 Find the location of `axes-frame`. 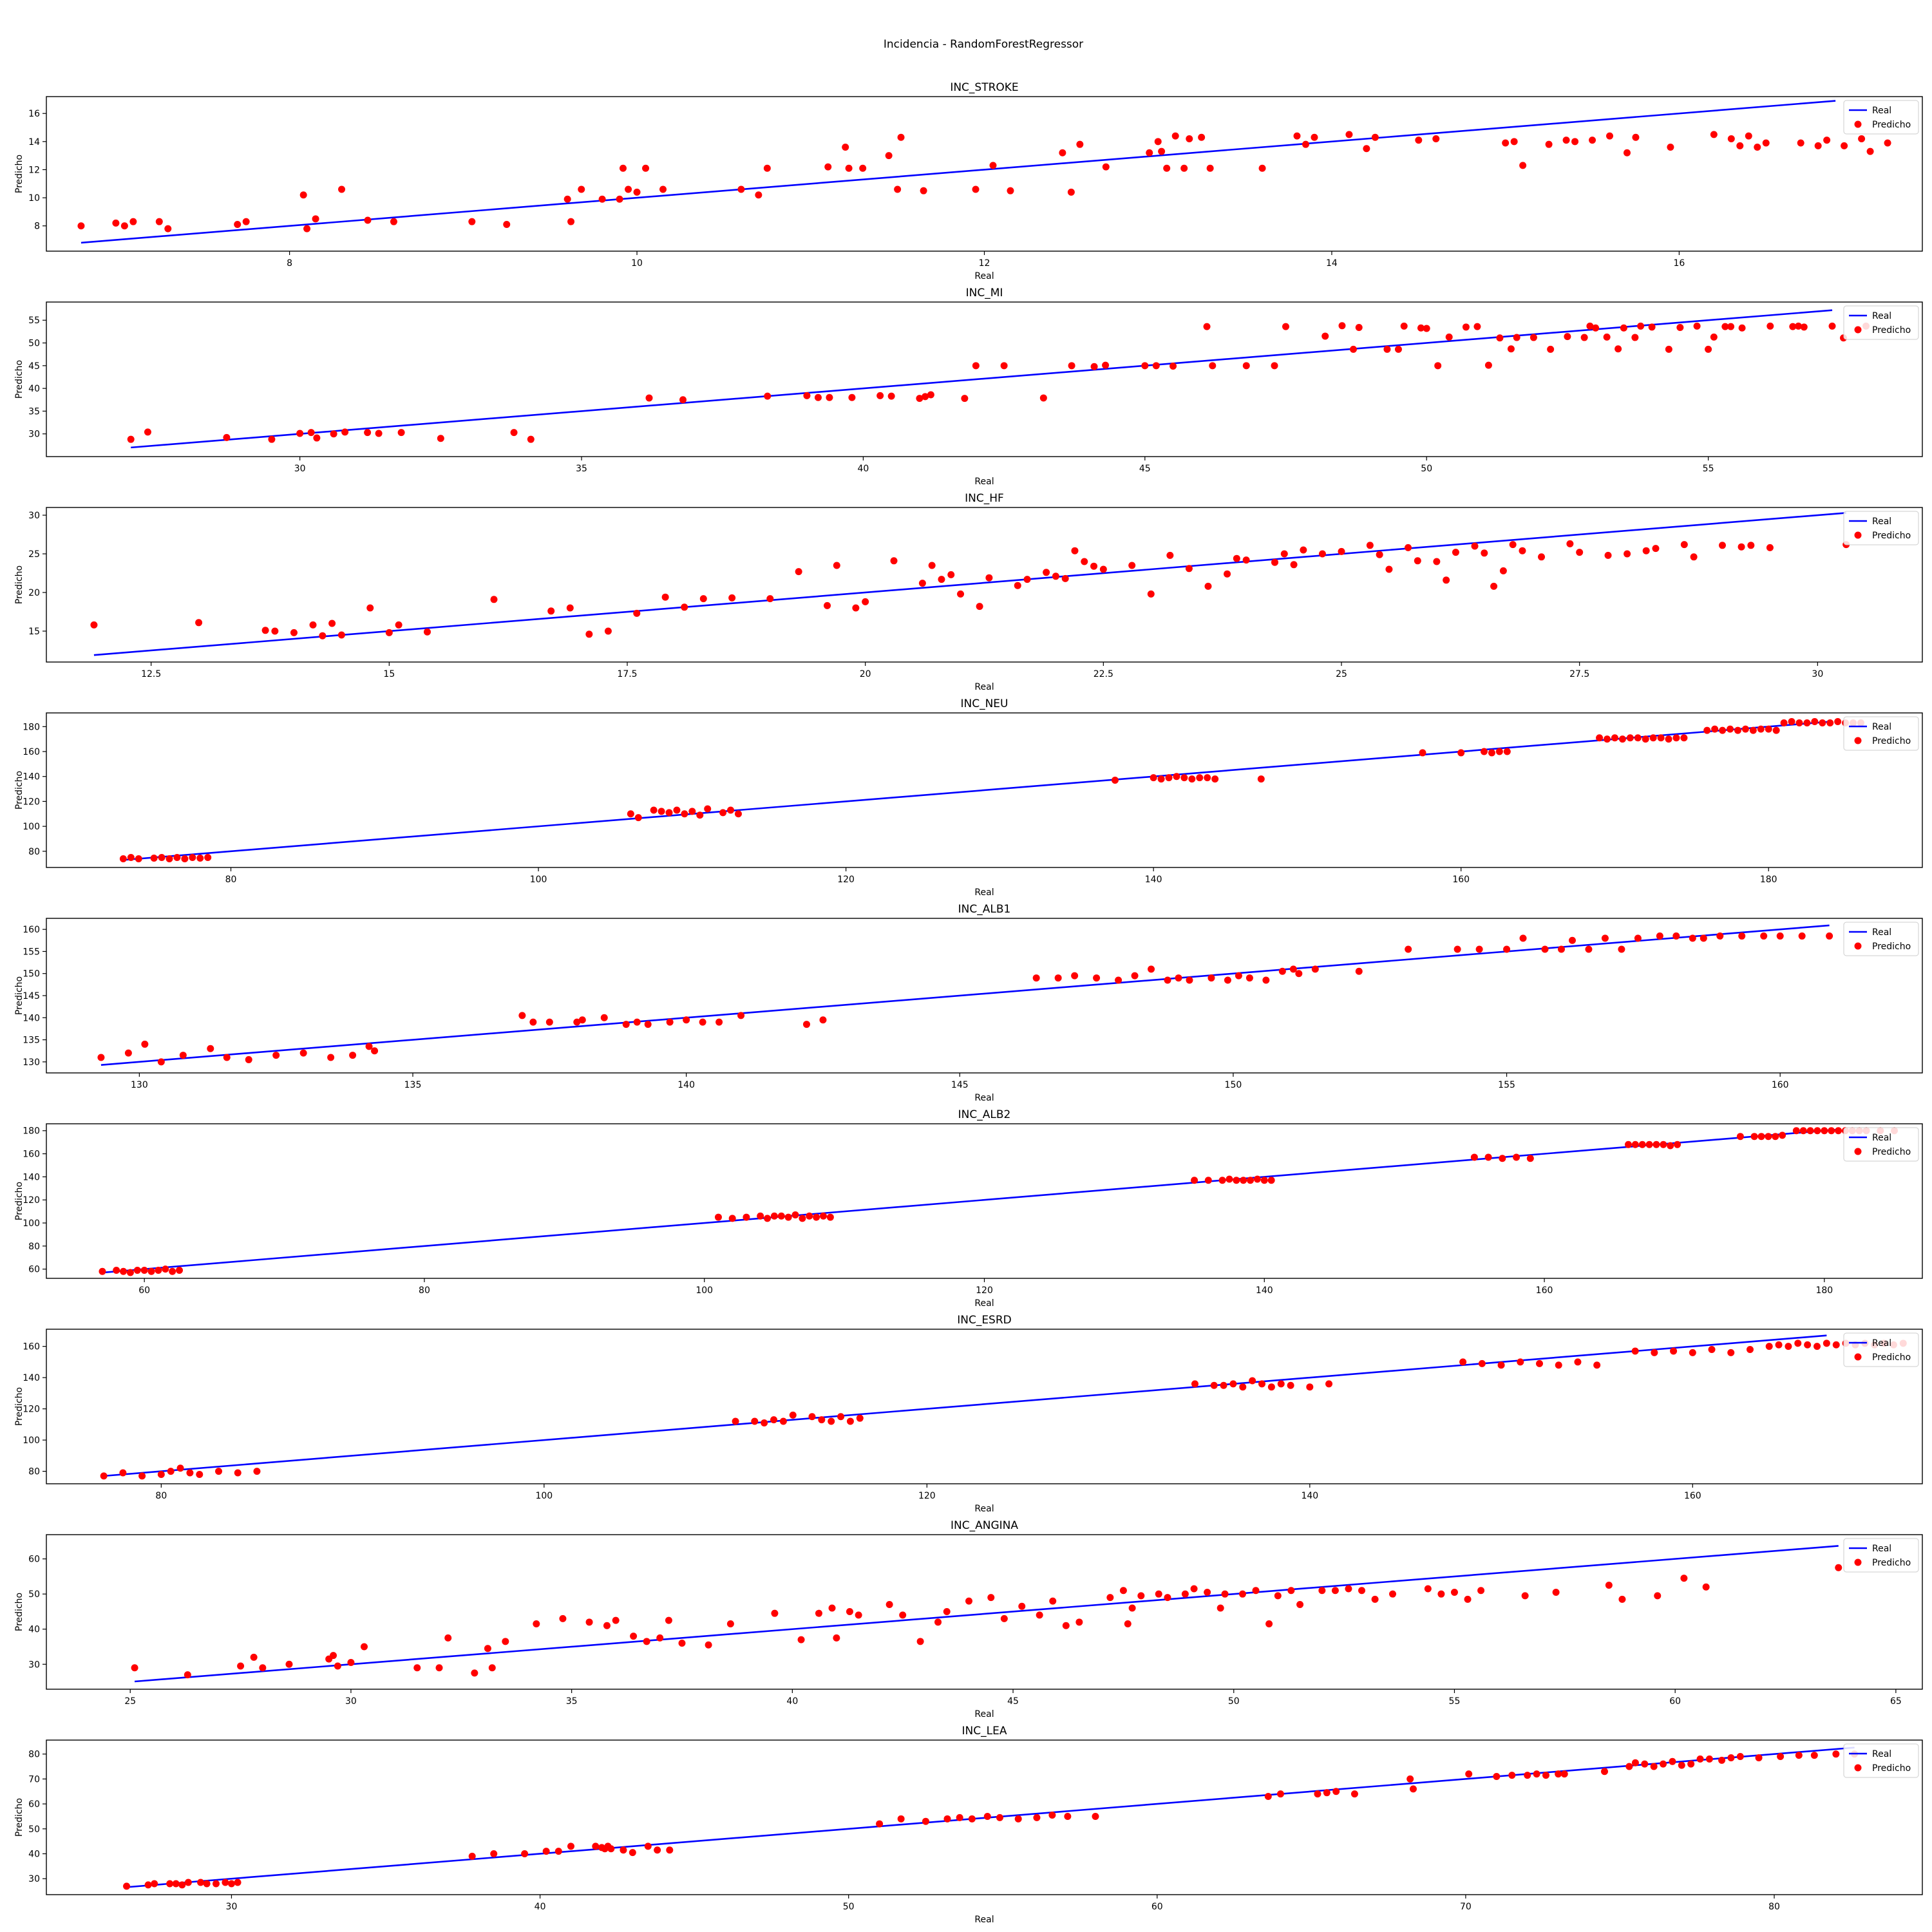

axes-frame is located at coordinates (984, 1407).